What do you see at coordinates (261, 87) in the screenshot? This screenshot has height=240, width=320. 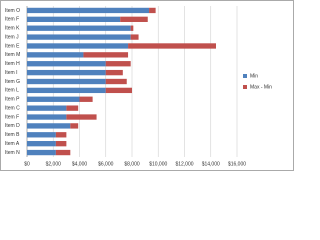 I see `legend-label: Max - Min` at bounding box center [261, 87].